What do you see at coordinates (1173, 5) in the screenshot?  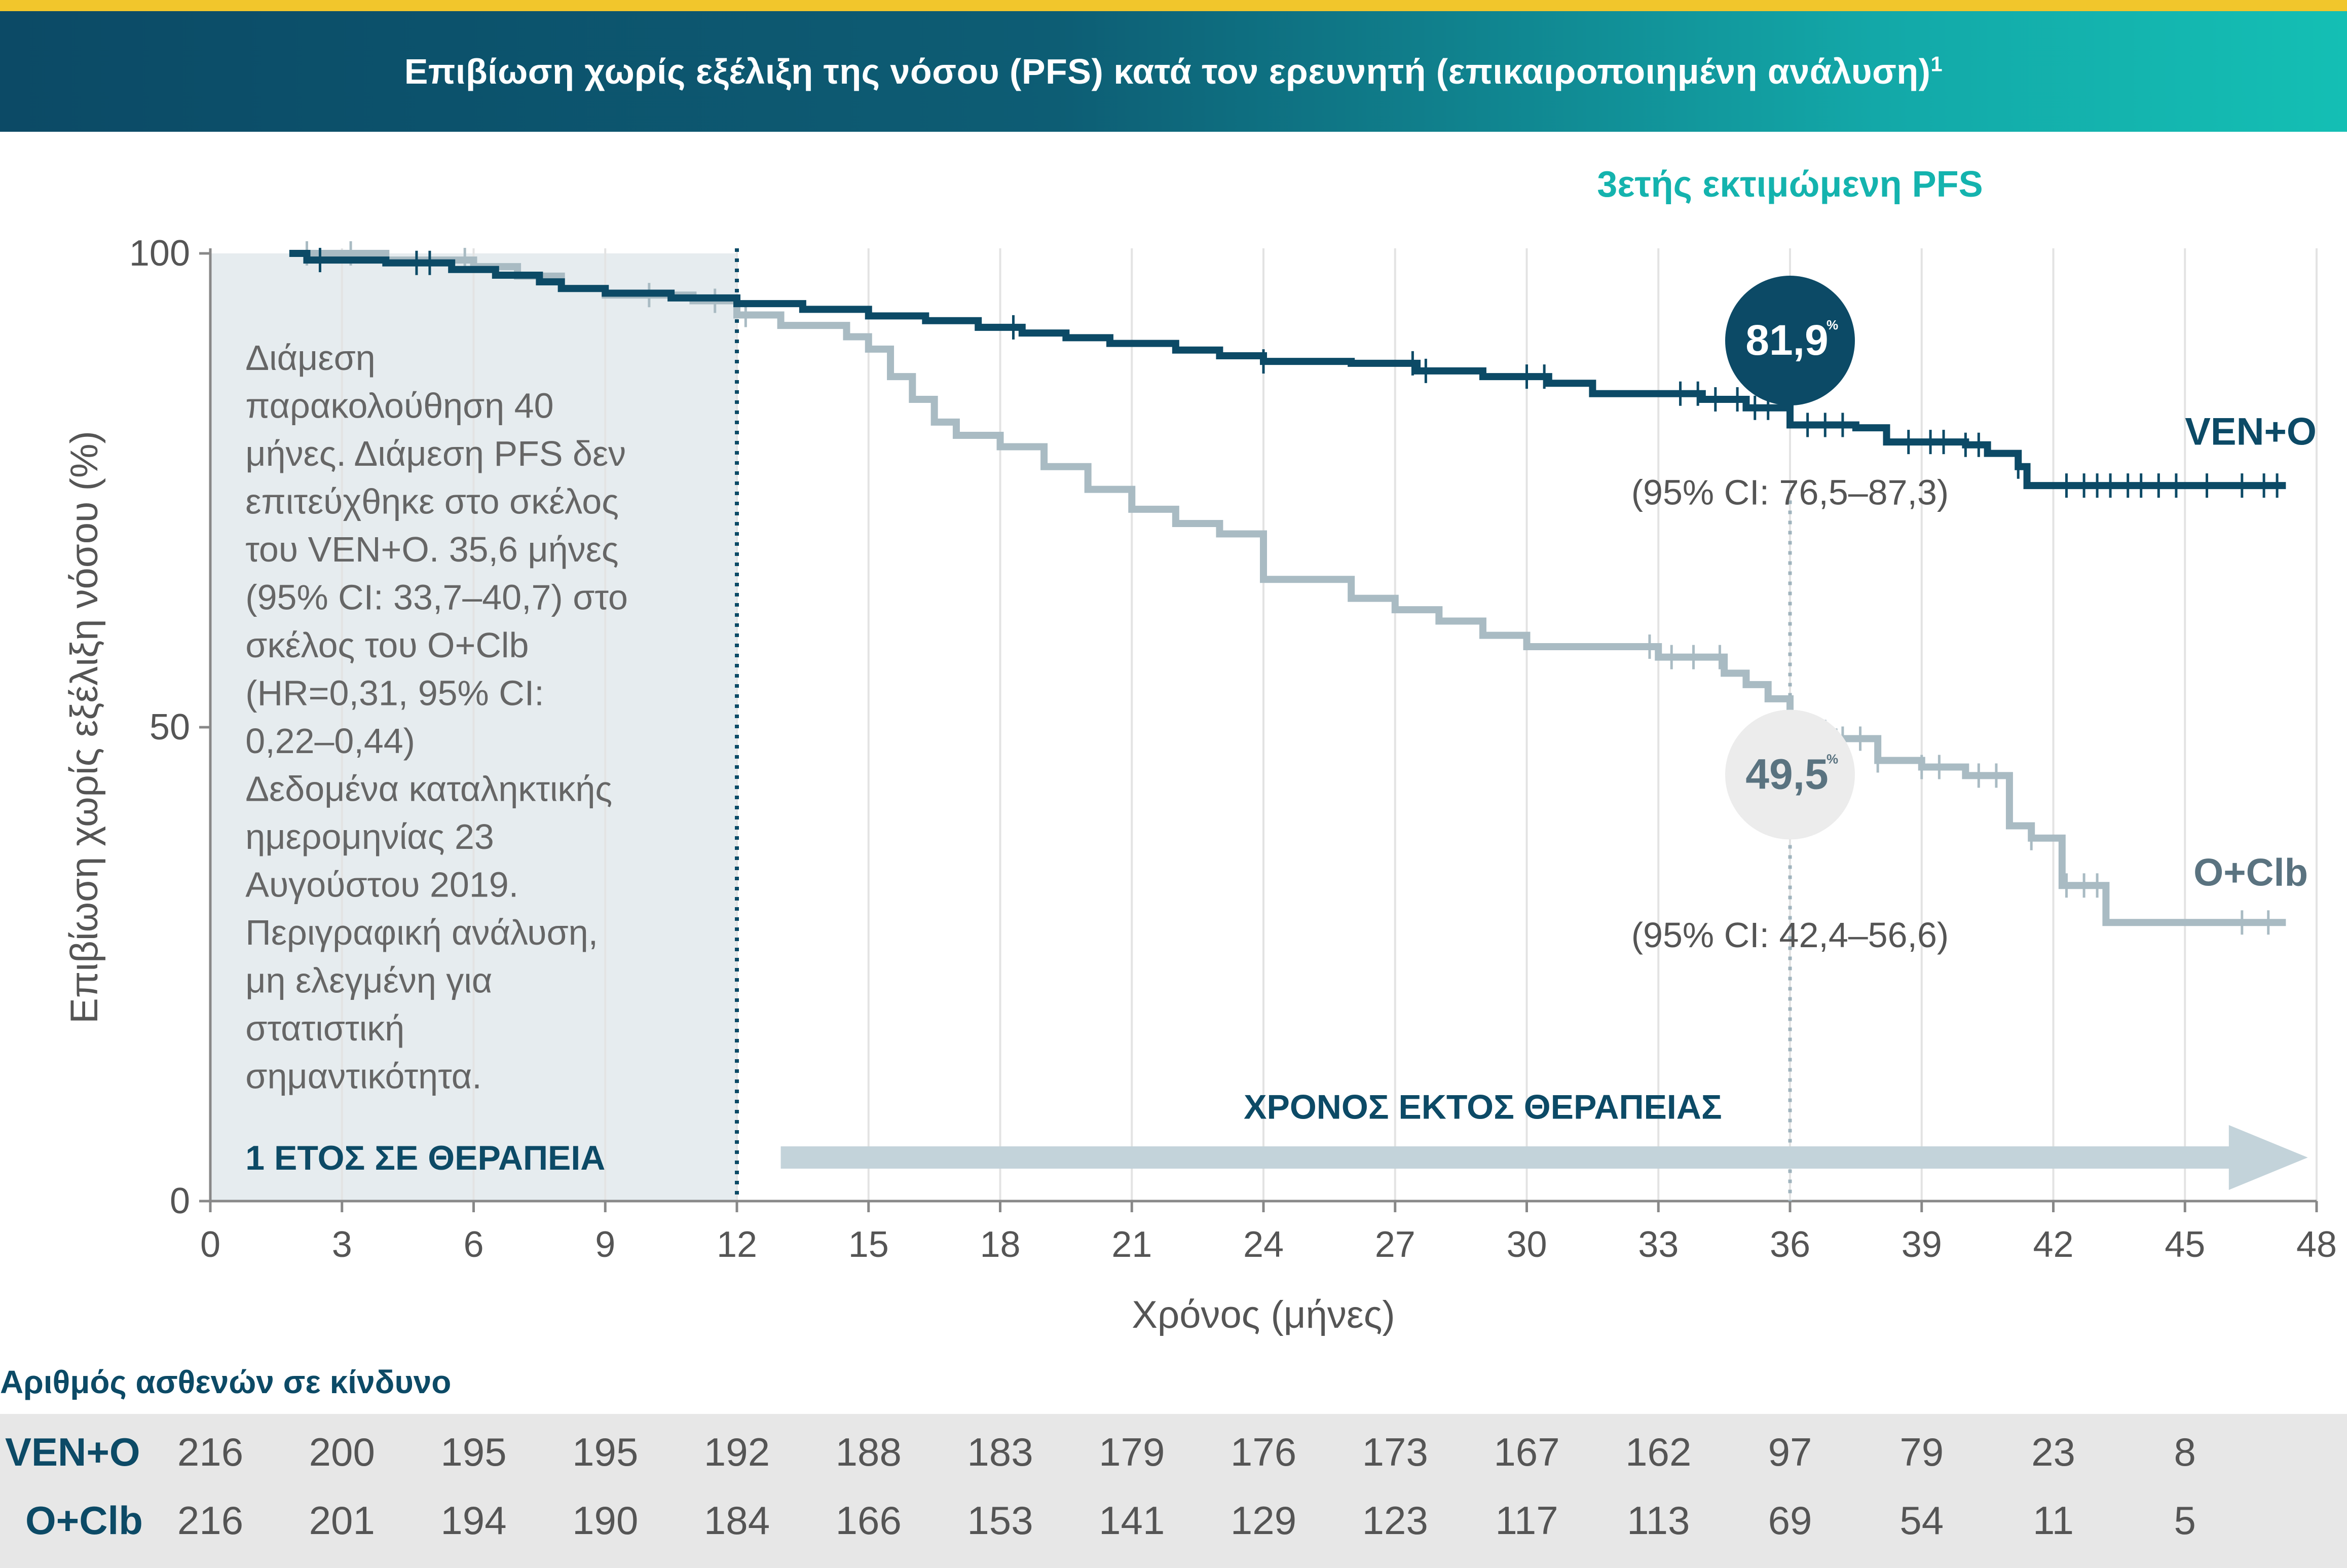 I see `top-accent-bar` at bounding box center [1173, 5].